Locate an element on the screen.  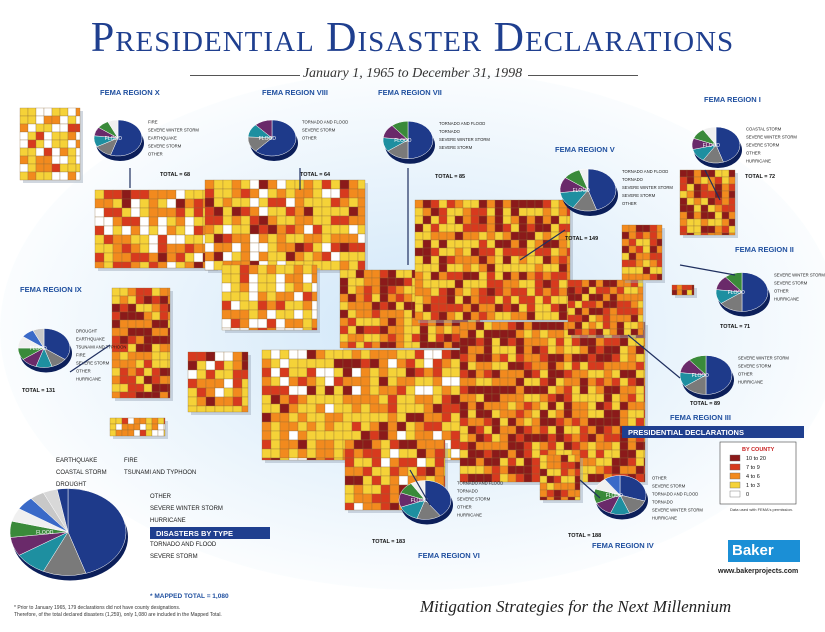
county-legend-label: 1 to 3 is located at coordinates (753, 486).